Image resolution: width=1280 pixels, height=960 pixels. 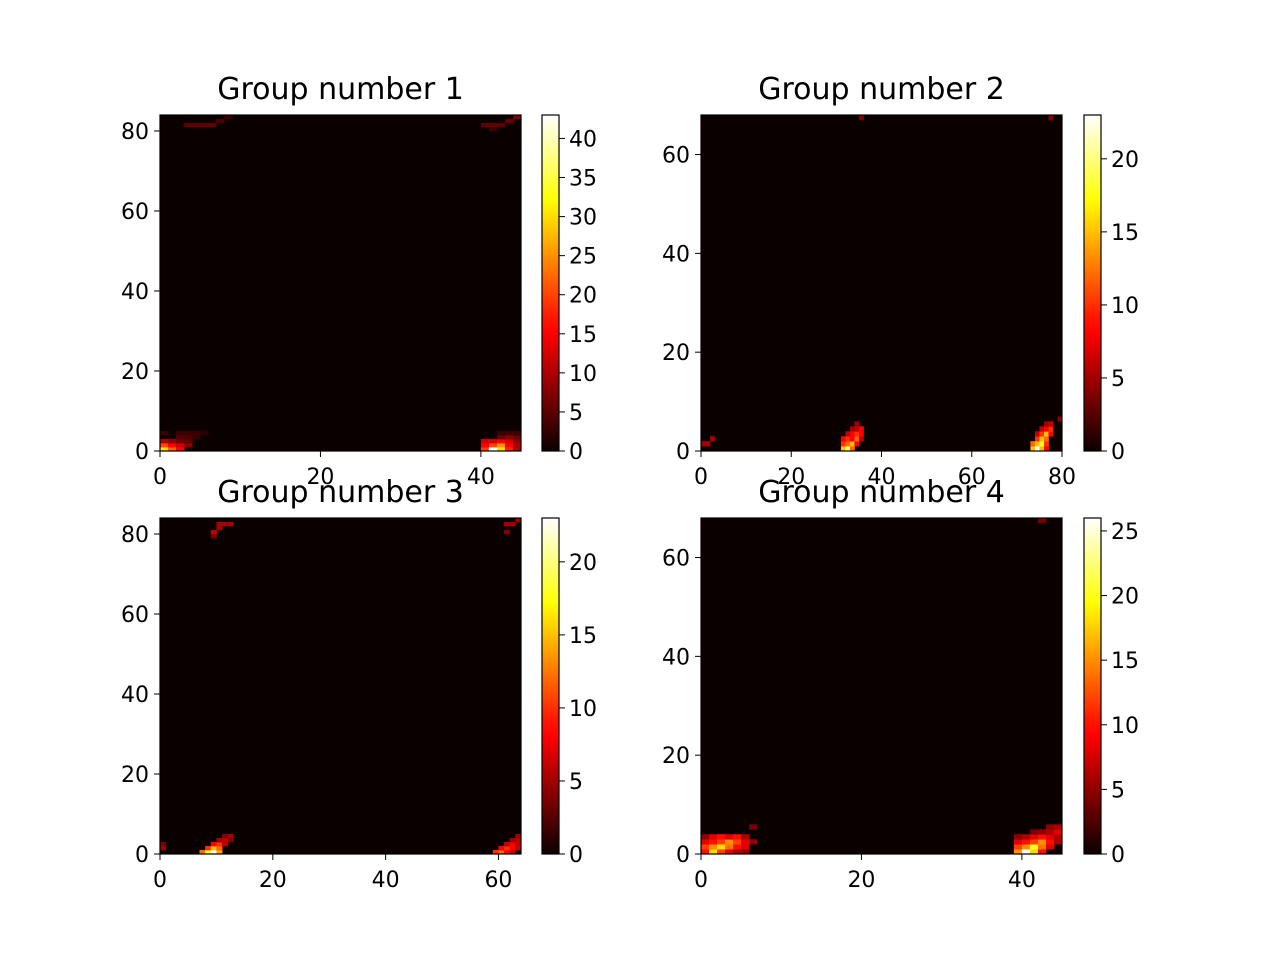 I want to click on y-tick-label: 20, so click(x=135, y=372).